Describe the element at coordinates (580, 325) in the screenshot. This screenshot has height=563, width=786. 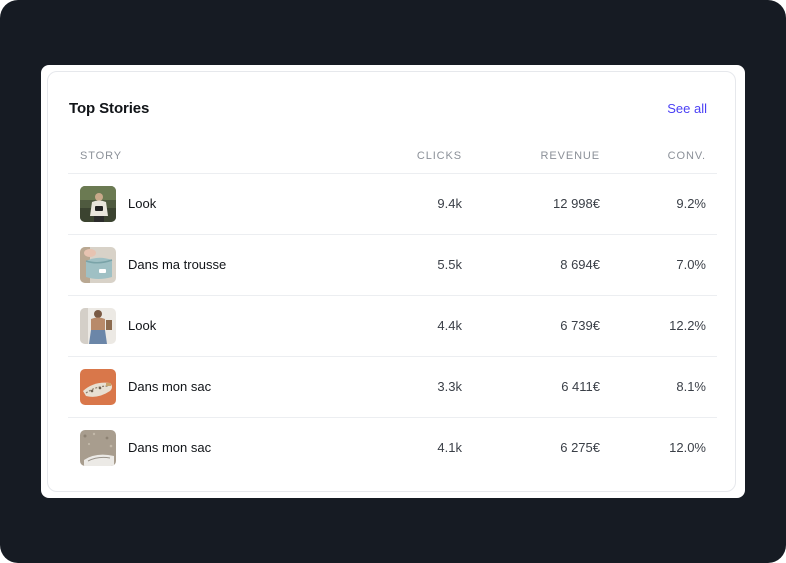
I see `revenue-value: 6 739€` at that location.